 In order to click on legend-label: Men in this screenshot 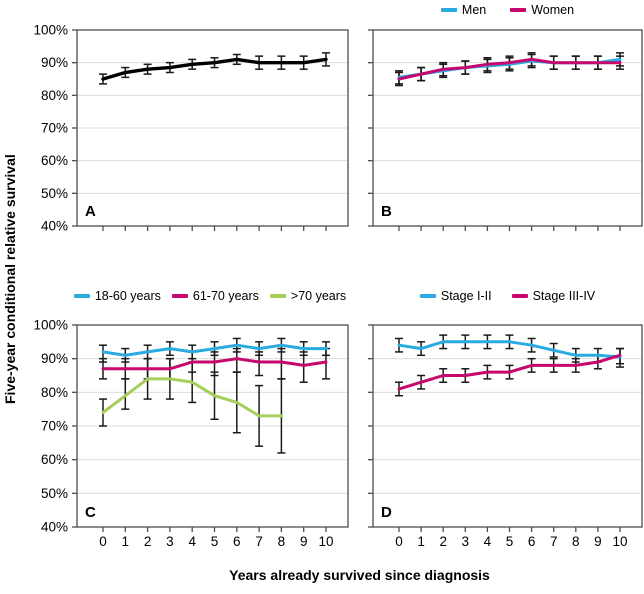, I will do `click(474, 10)`.